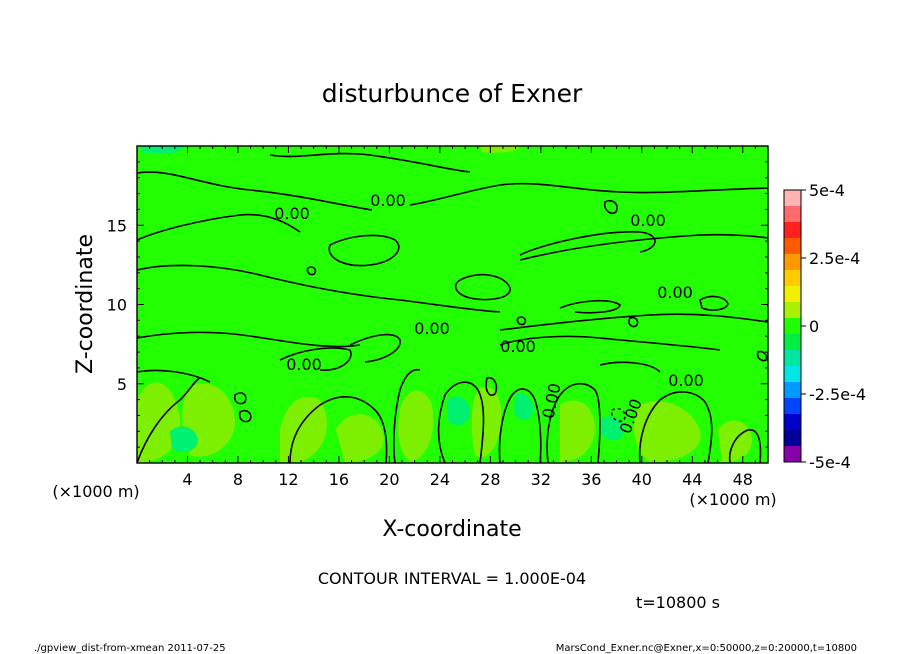 The height and width of the screenshot is (654, 904). What do you see at coordinates (834, 258) in the screenshot?
I see `colorbar-tick-label: 2.5e-4` at bounding box center [834, 258].